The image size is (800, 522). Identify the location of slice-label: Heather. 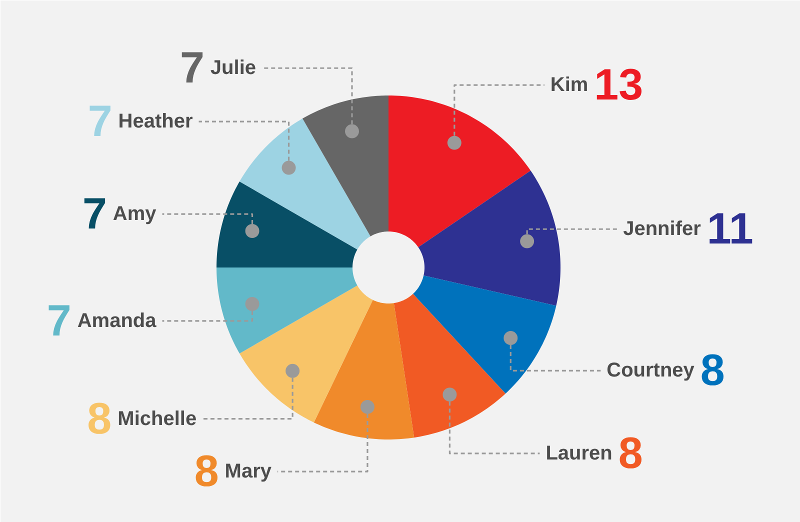
(155, 121).